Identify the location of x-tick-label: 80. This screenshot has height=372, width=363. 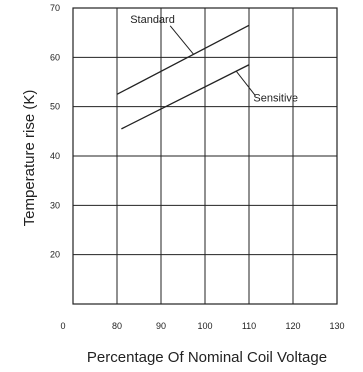
(117, 326).